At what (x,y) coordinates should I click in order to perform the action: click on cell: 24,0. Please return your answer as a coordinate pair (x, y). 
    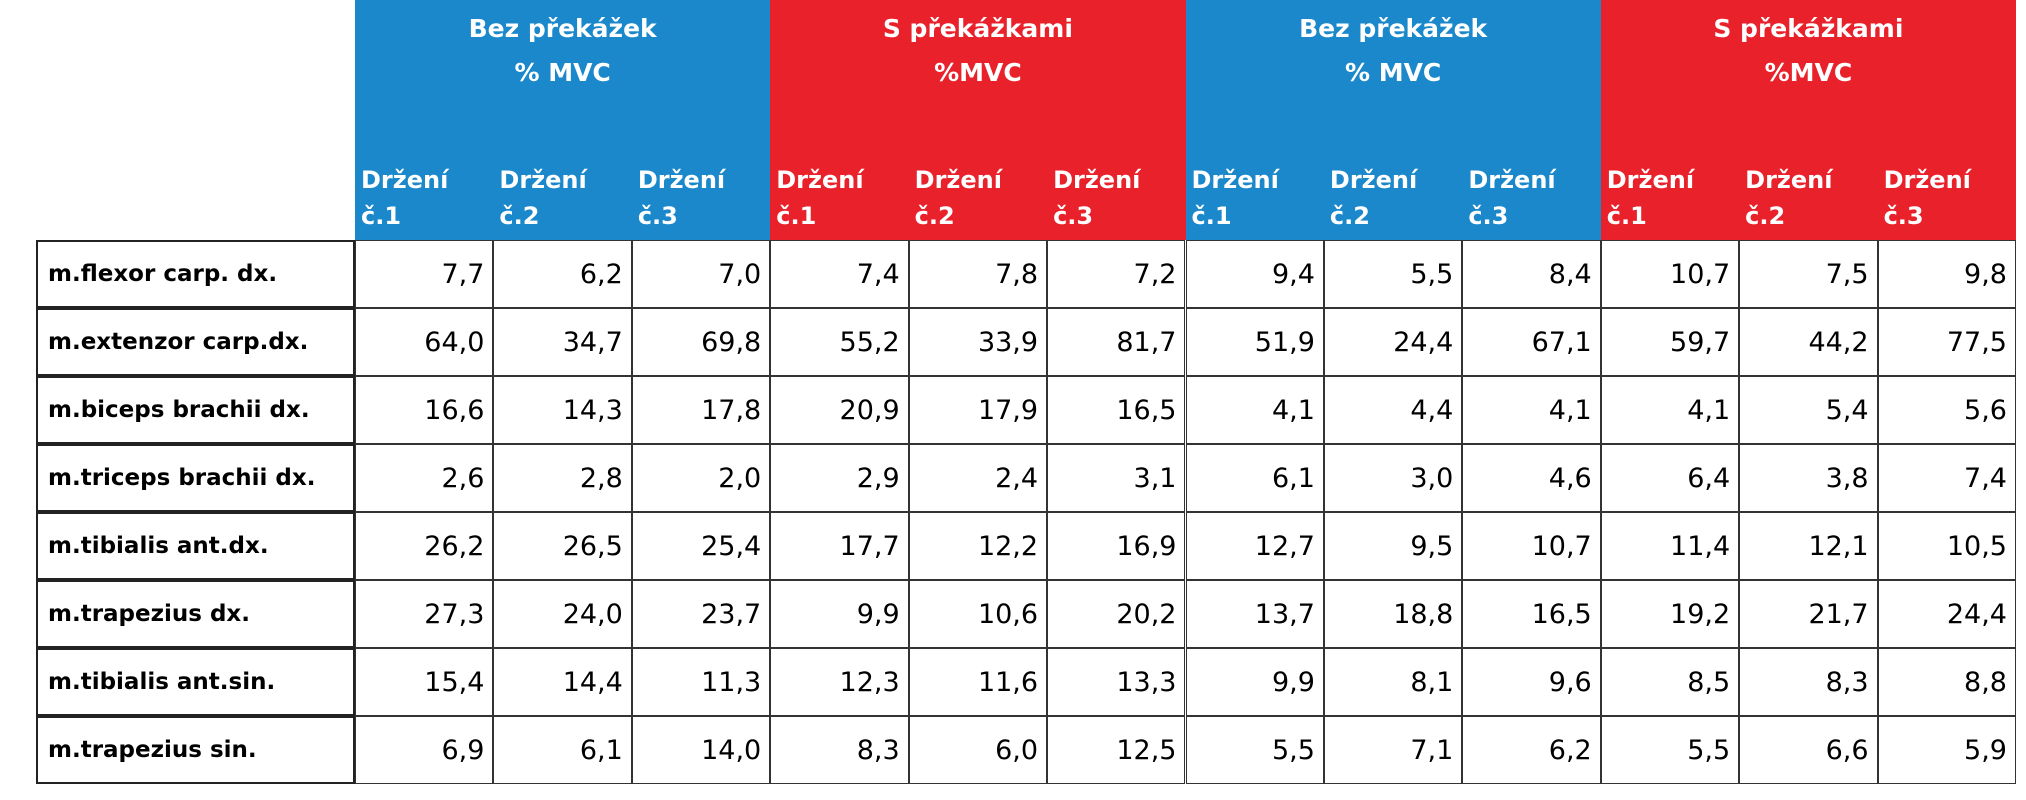
    Looking at the image, I should click on (562, 614).